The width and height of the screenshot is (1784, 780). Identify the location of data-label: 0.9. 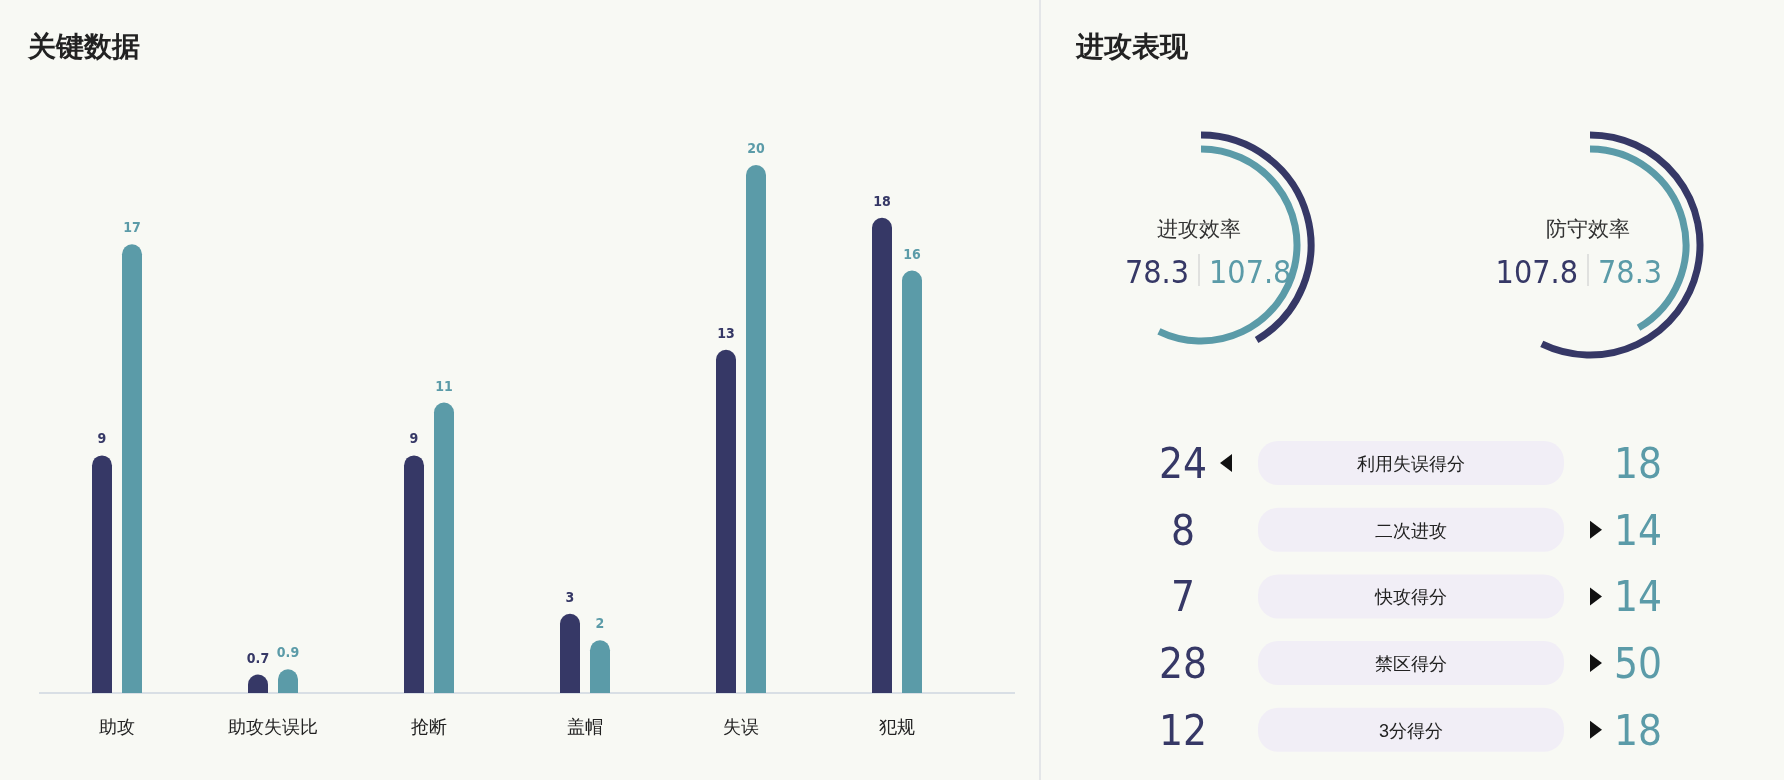
(288, 652).